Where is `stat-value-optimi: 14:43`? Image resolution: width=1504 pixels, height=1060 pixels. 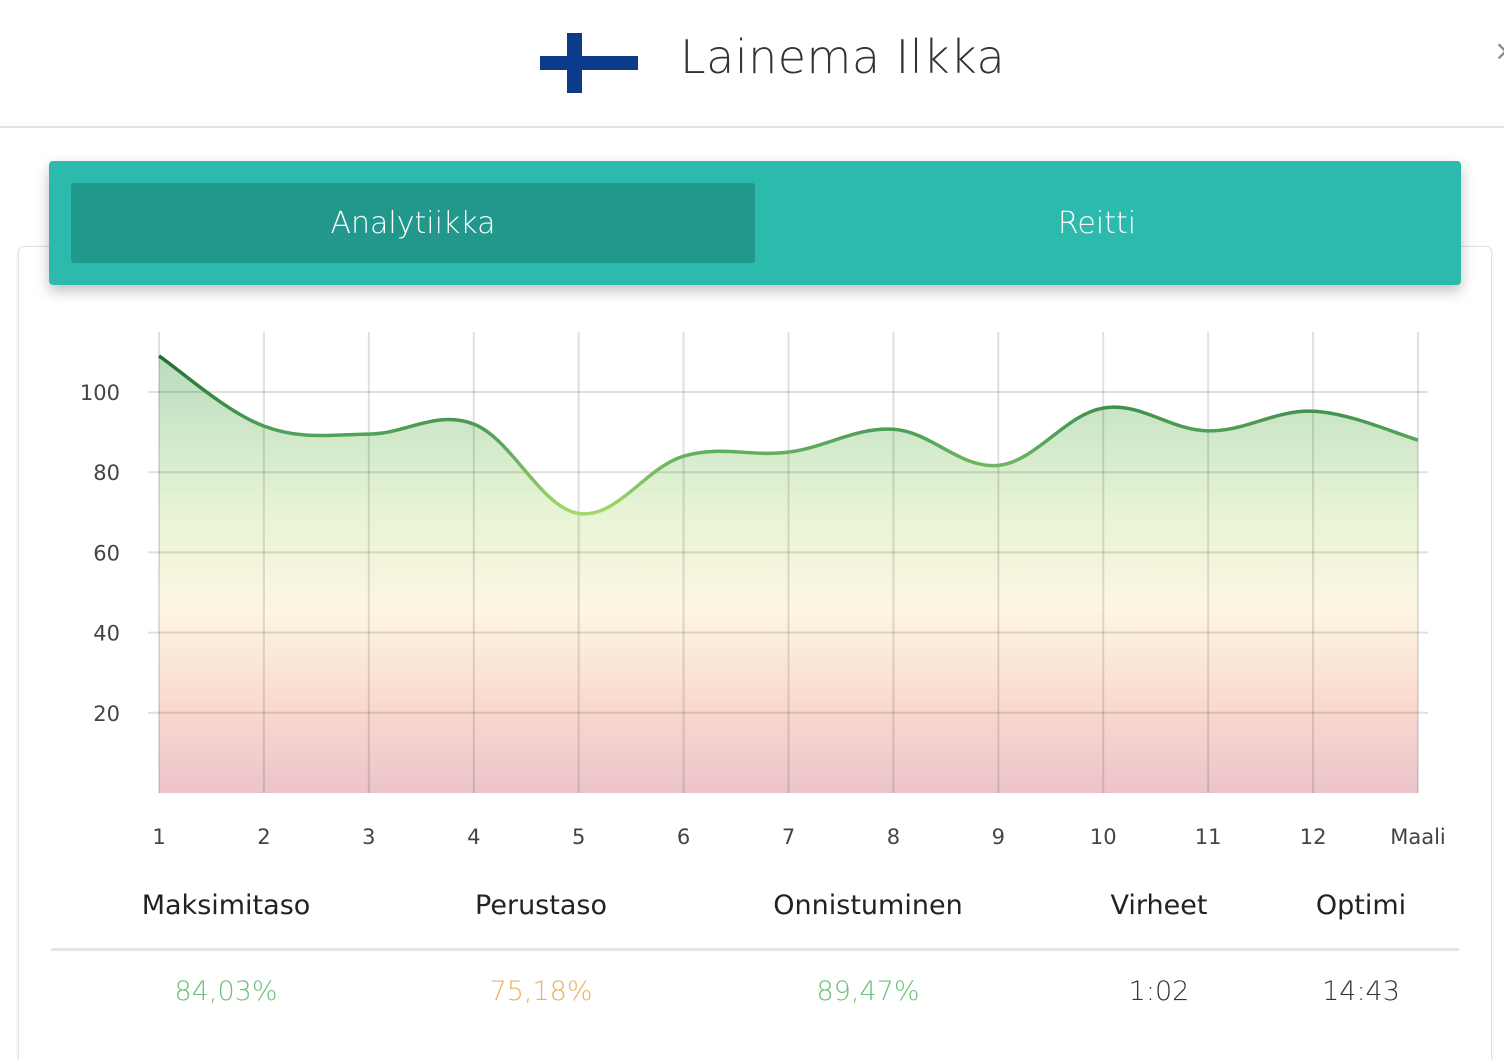 stat-value-optimi: 14:43 is located at coordinates (1361, 991).